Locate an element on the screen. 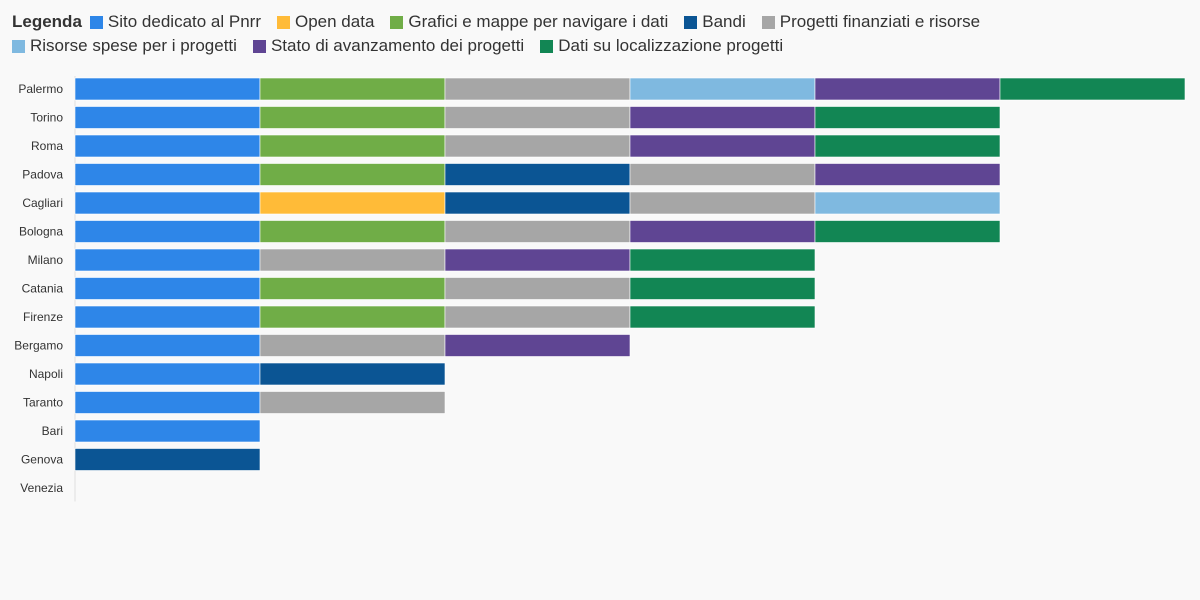 This screenshot has width=1200, height=600. legend-item: Risorse spese per i progetti is located at coordinates (124, 46).